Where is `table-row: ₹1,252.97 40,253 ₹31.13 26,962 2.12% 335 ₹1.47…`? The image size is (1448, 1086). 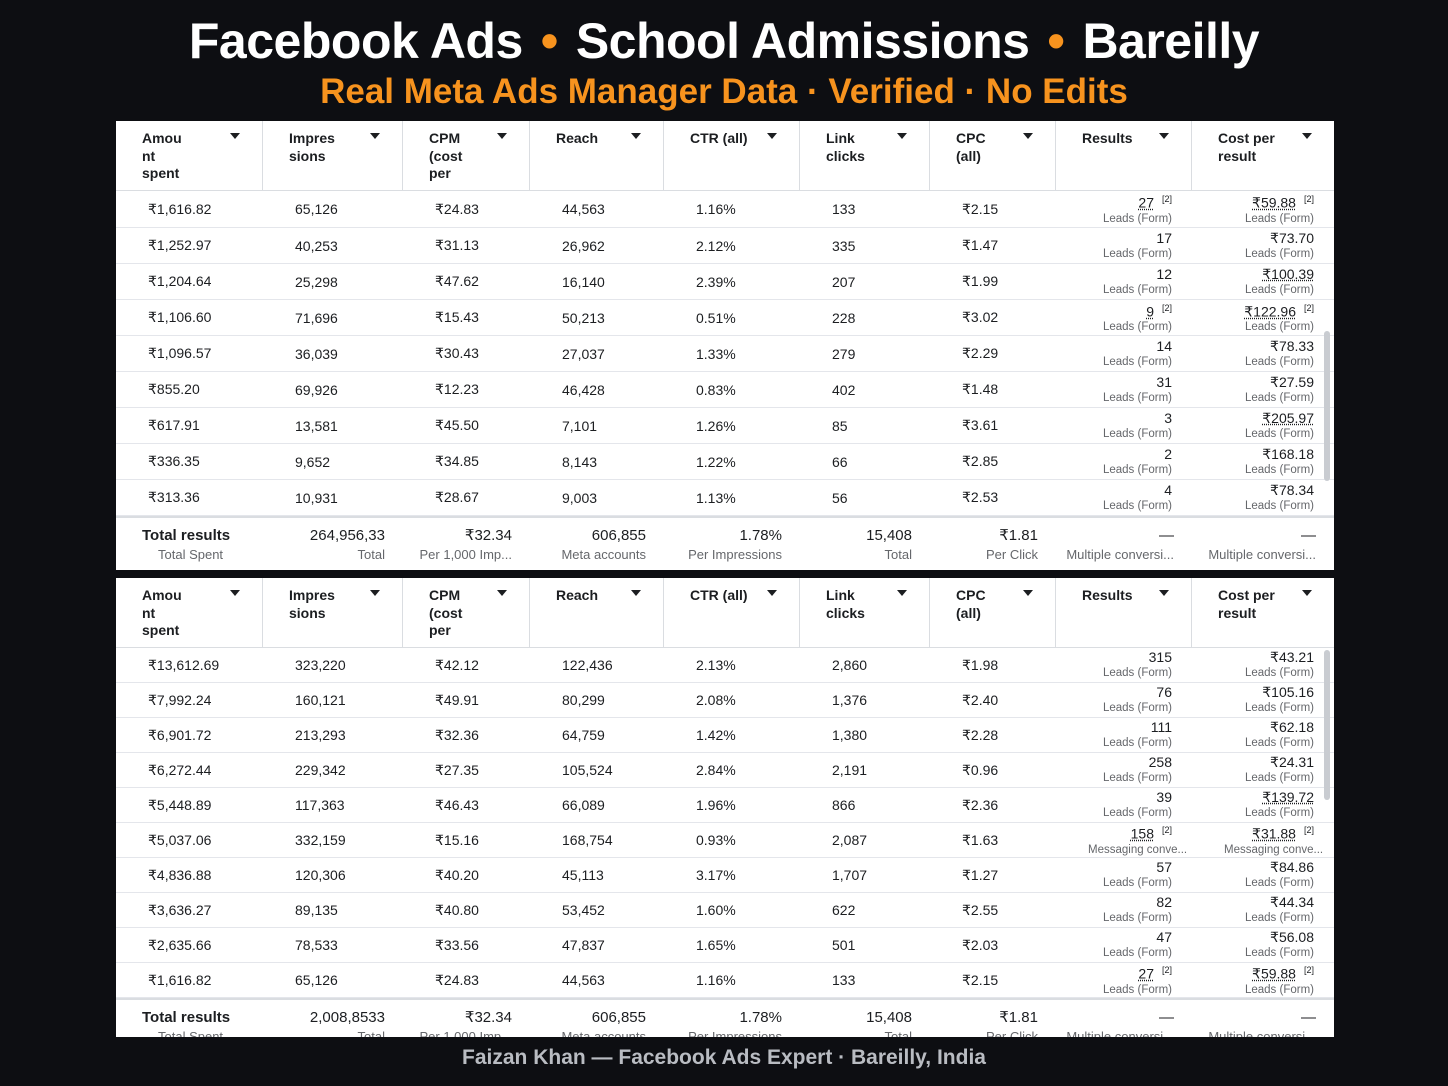 table-row: ₹1,252.97 40,253 ₹31.13 26,962 2.12% 335 ₹1.47… is located at coordinates (725, 246).